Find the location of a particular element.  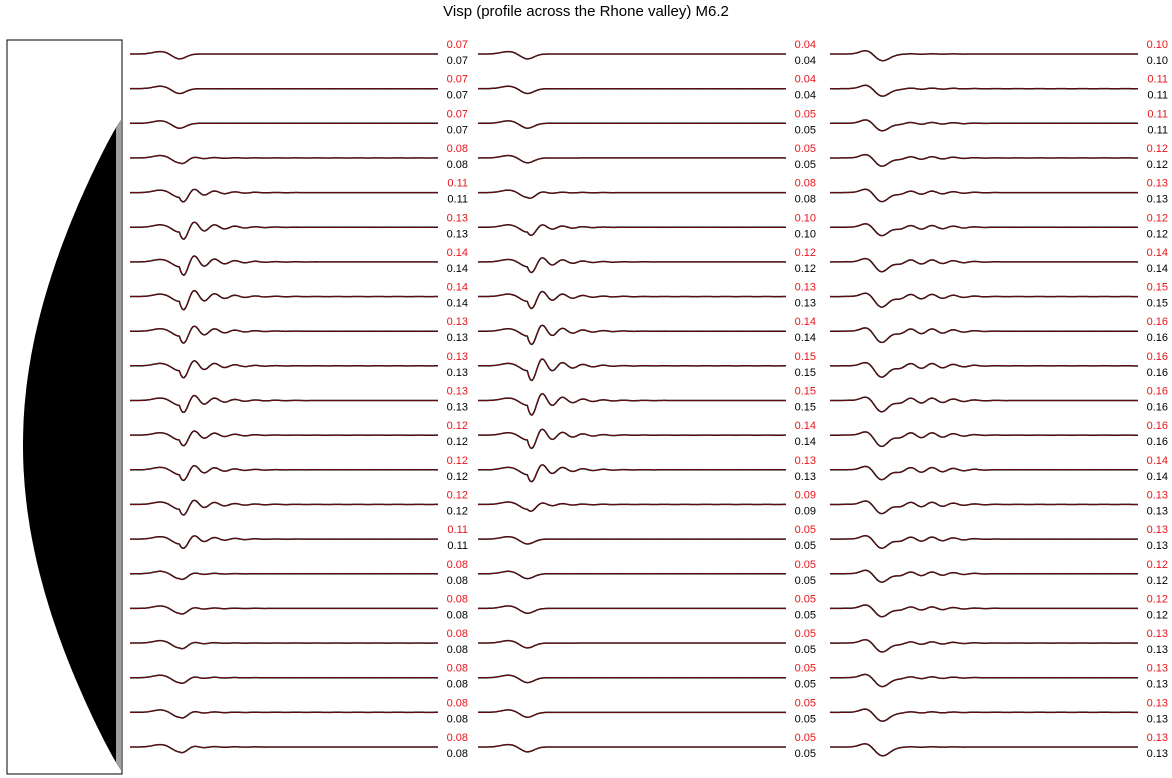

peak-label-observed: 0.10 is located at coordinates (805, 234).